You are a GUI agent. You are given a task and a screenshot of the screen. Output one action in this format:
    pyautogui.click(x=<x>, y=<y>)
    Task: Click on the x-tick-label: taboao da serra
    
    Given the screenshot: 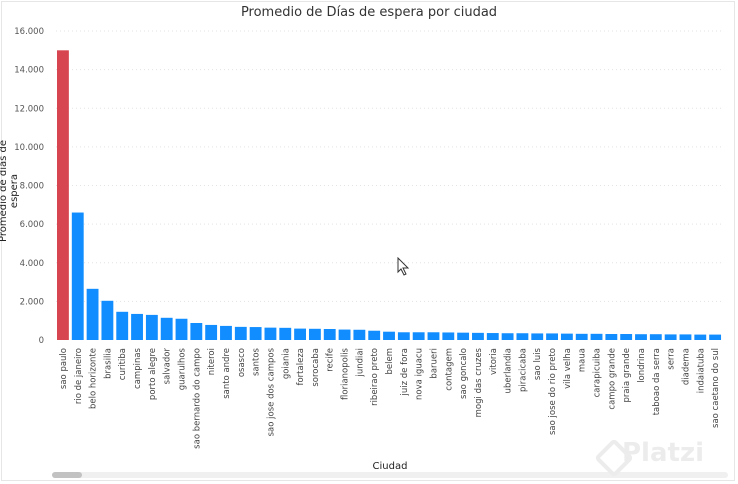 What is the action you would take?
    pyautogui.click(x=657, y=381)
    